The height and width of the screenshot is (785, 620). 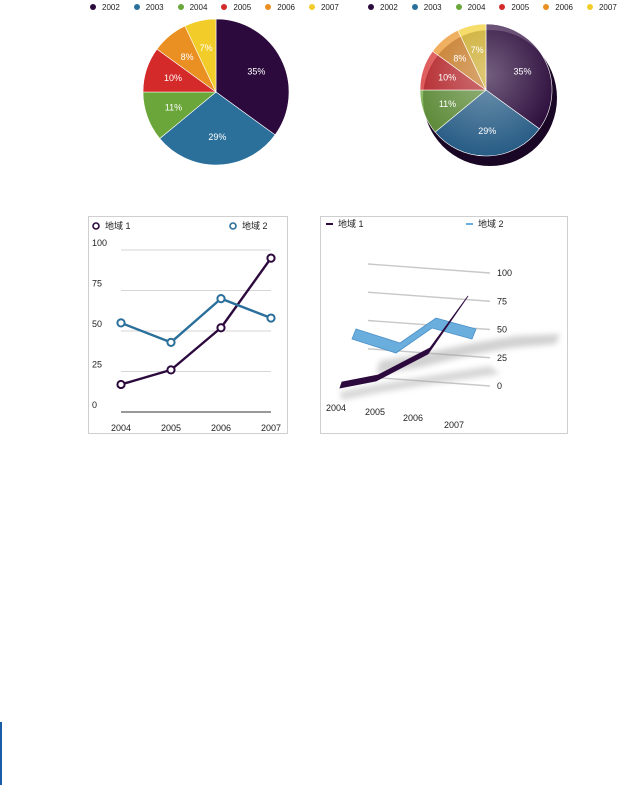 I want to click on pie2-legend-item-2006: 2006, so click(x=558, y=7).